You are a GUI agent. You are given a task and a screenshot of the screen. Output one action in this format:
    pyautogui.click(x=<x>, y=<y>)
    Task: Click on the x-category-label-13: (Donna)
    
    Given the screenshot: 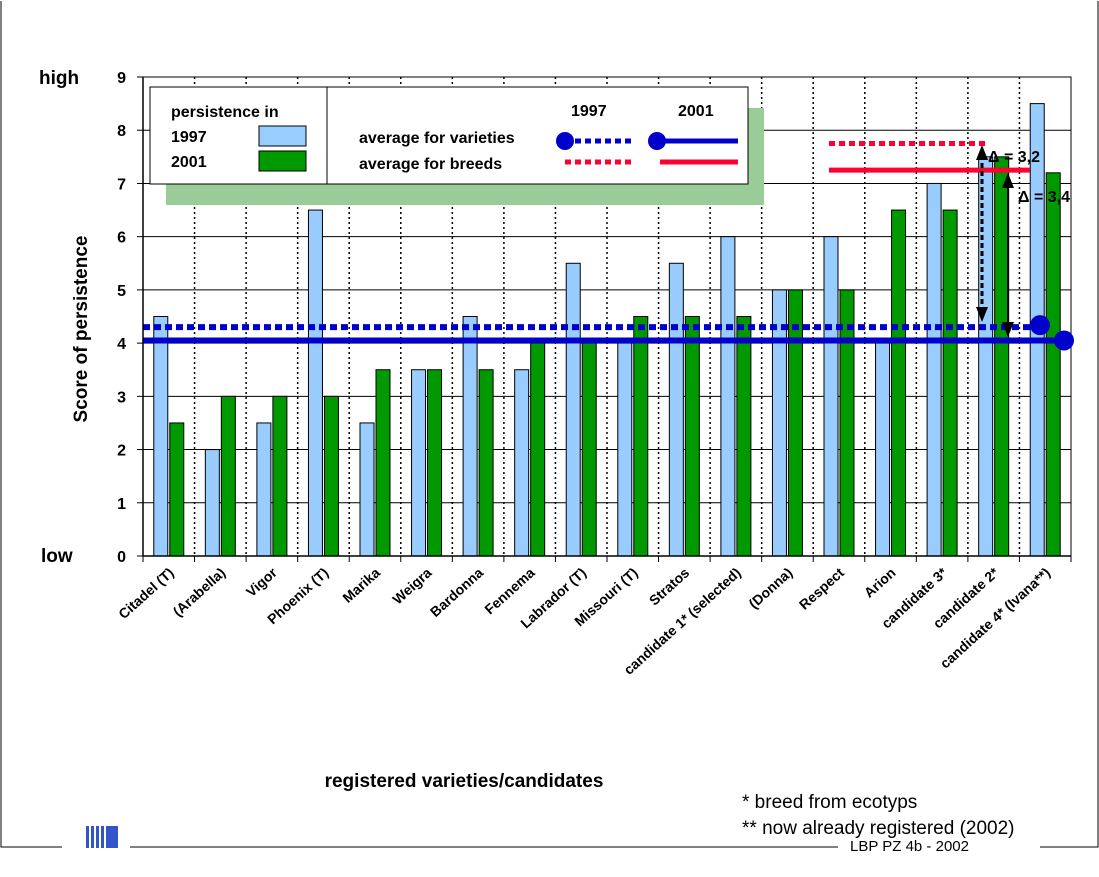 What is the action you would take?
    pyautogui.click(x=770, y=587)
    